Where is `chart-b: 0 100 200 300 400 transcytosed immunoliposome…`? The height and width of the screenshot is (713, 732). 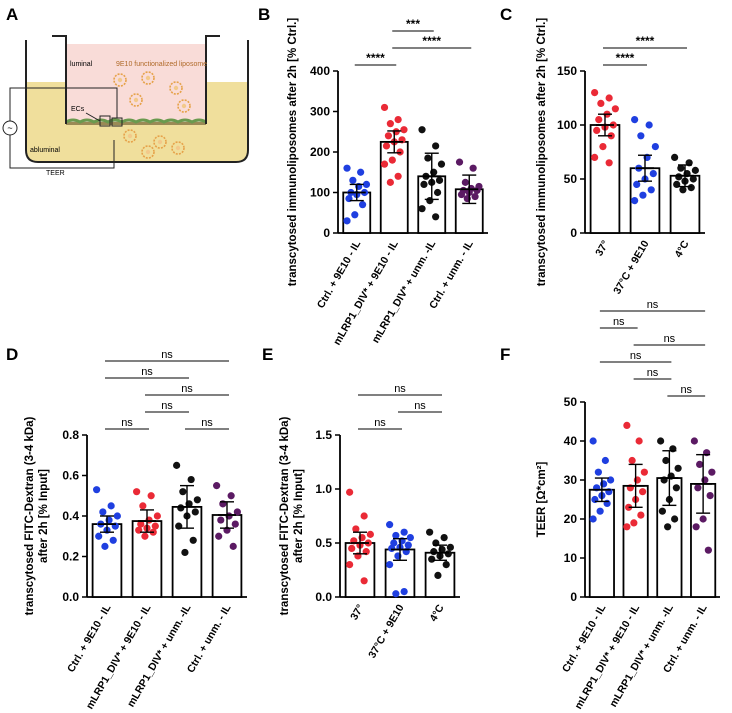
chart-b: 0 100 200 300 400 transcytosed immunoliposome… is located at coordinates (387, 182).